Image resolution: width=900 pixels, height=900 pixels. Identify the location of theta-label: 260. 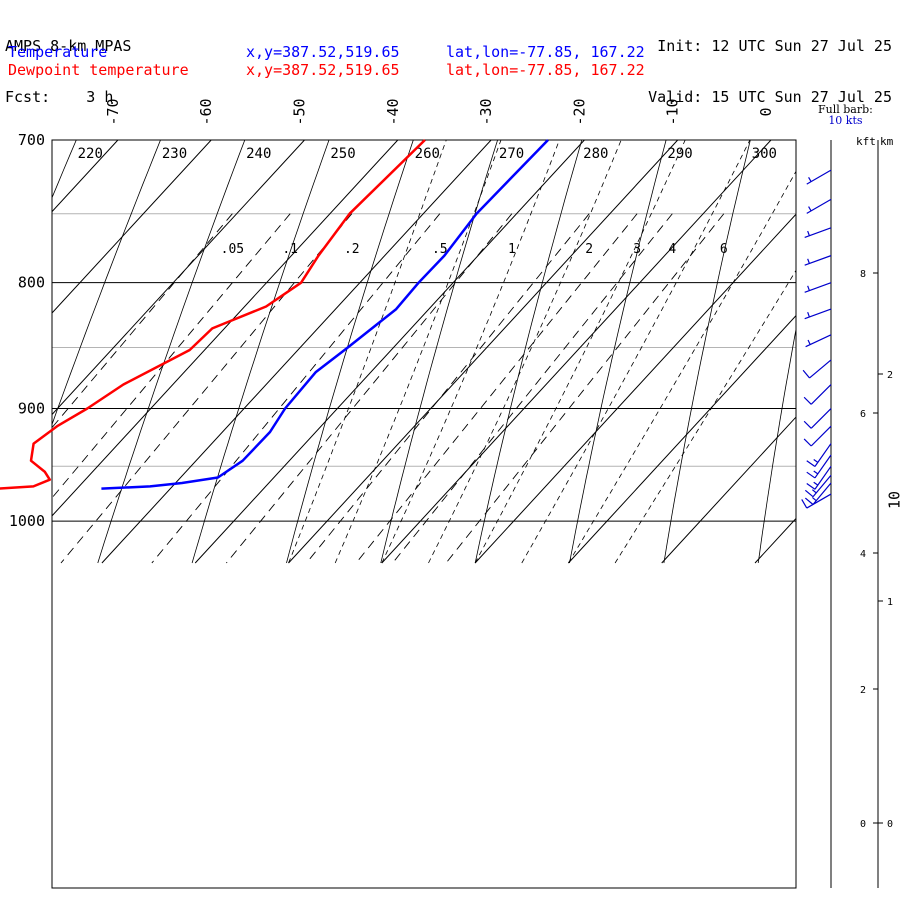
(427, 154).